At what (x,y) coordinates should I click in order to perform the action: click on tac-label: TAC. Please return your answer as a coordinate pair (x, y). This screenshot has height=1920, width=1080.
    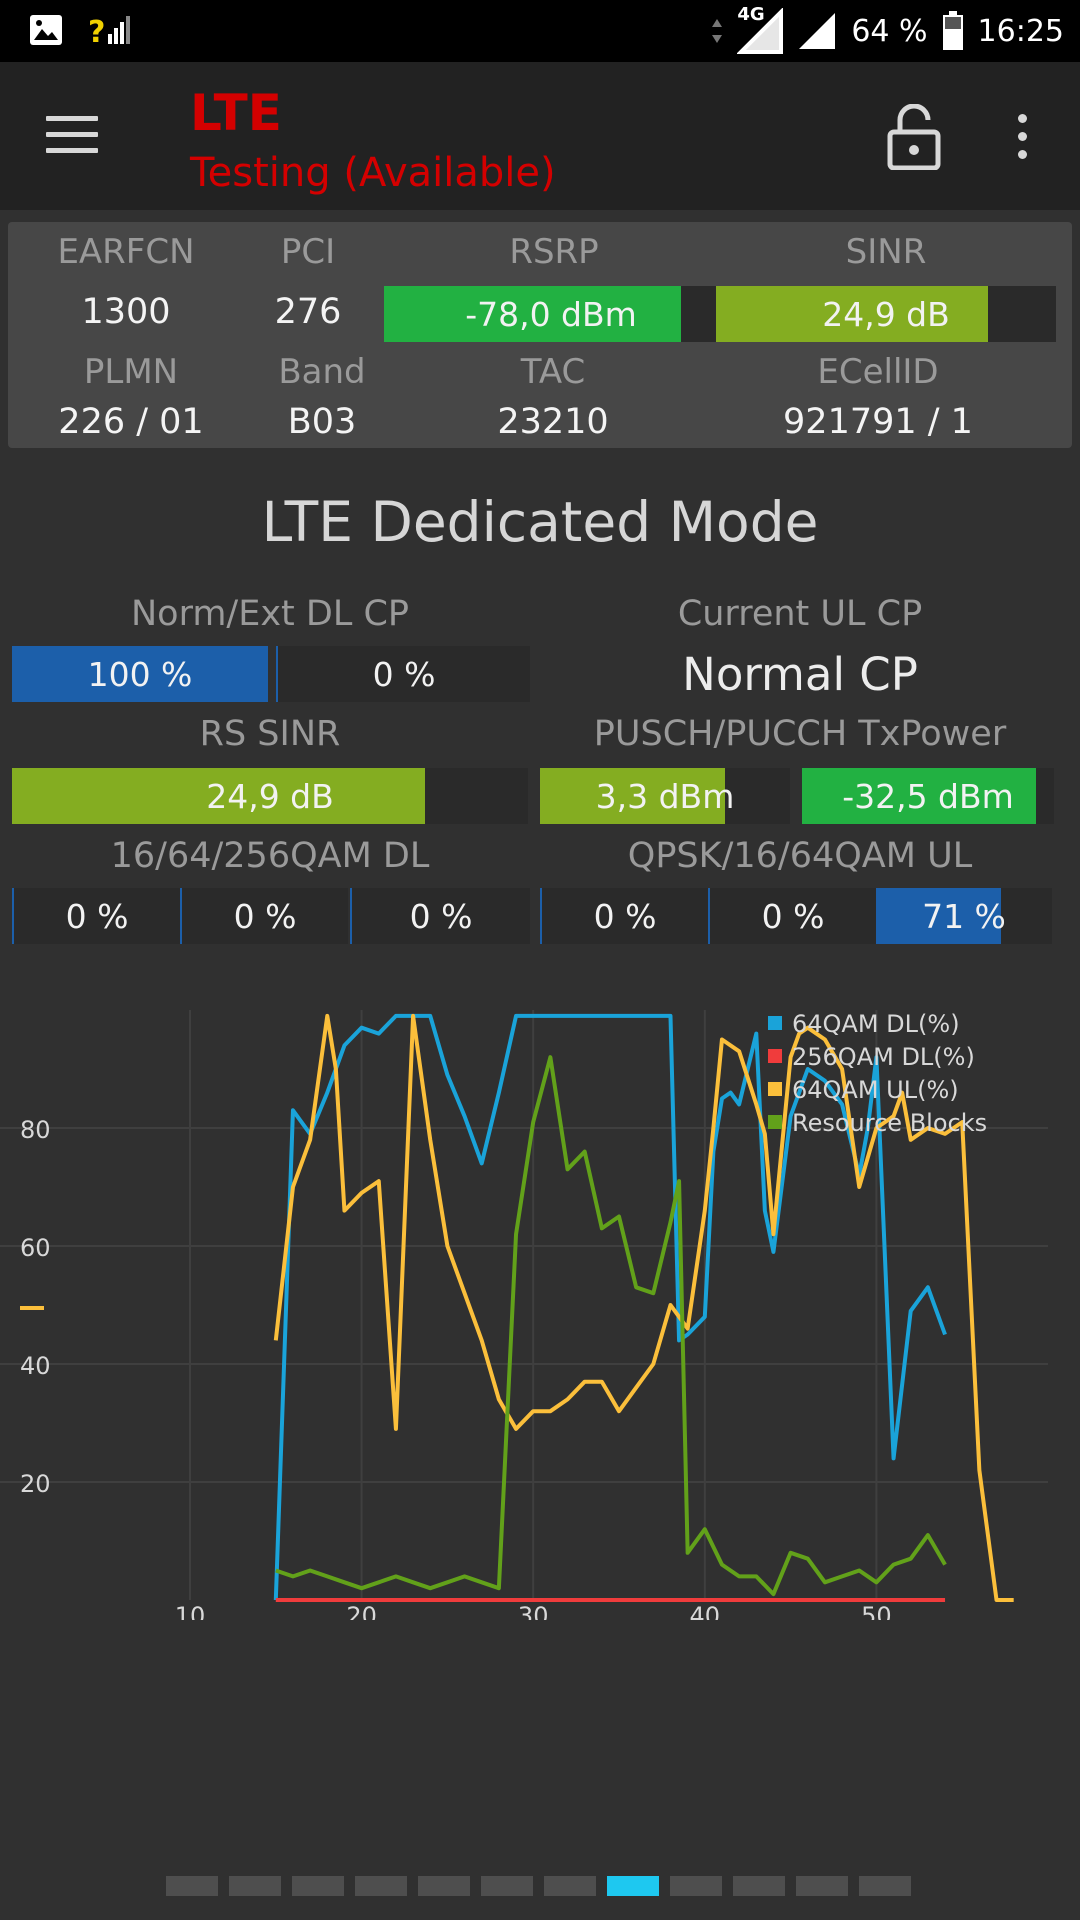
    Looking at the image, I should click on (553, 372).